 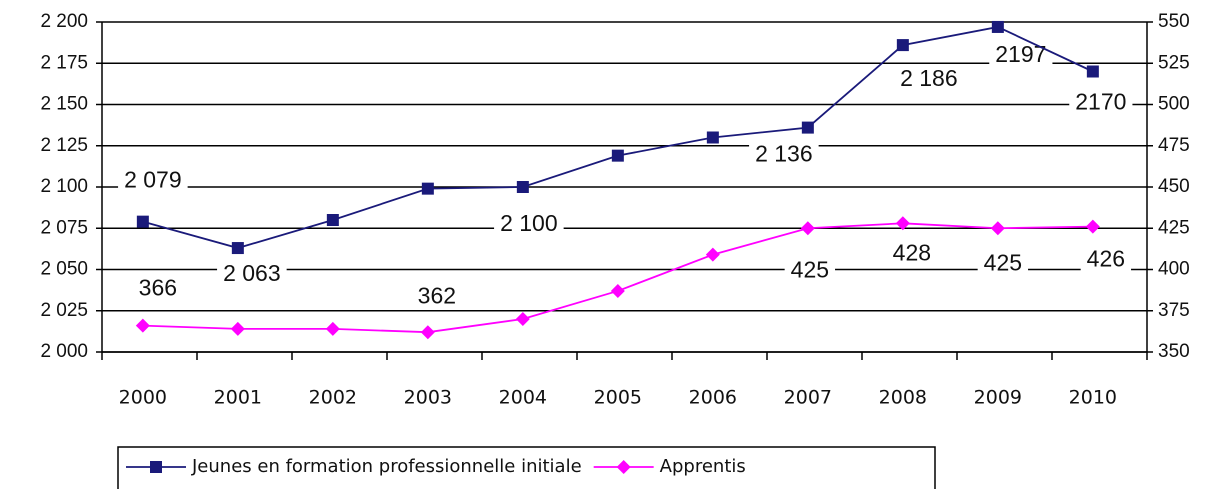 I want to click on data-label: 2 079, so click(x=153, y=180).